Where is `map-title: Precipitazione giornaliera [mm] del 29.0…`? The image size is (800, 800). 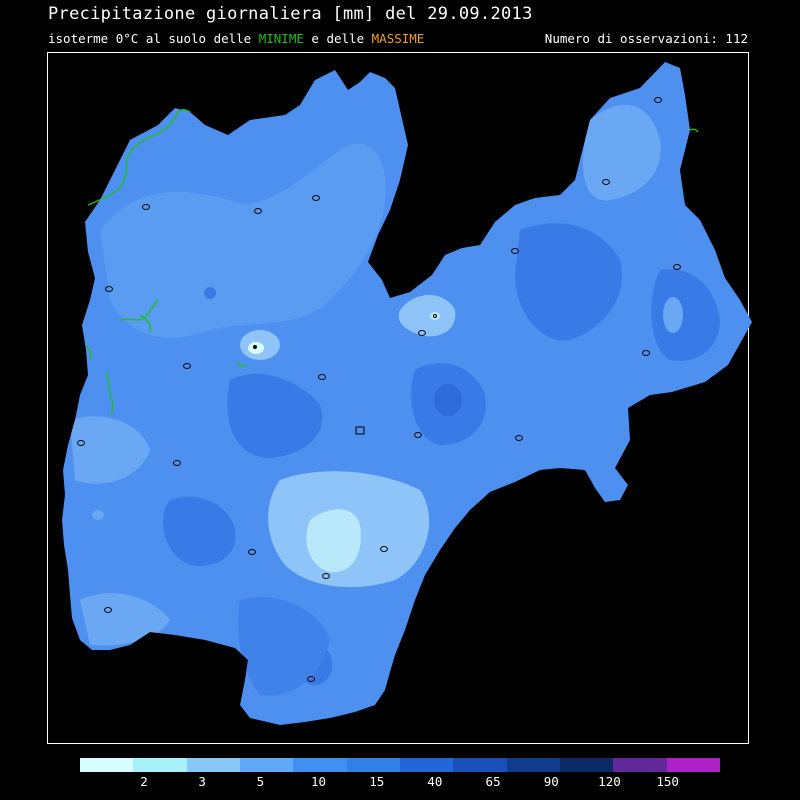 map-title: Precipitazione giornaliera [mm] del 29.0… is located at coordinates (290, 14).